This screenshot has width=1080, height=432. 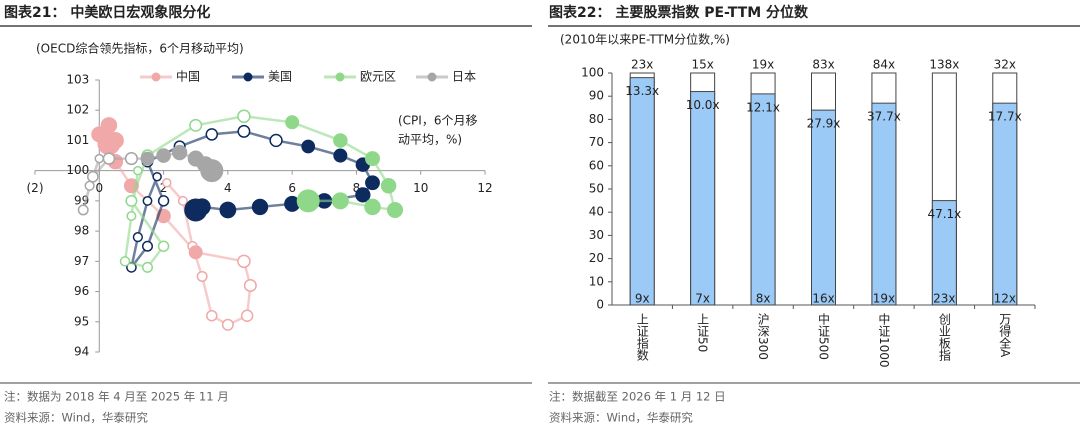 I want to click on x-tick-label: 2, so click(x=164, y=188).